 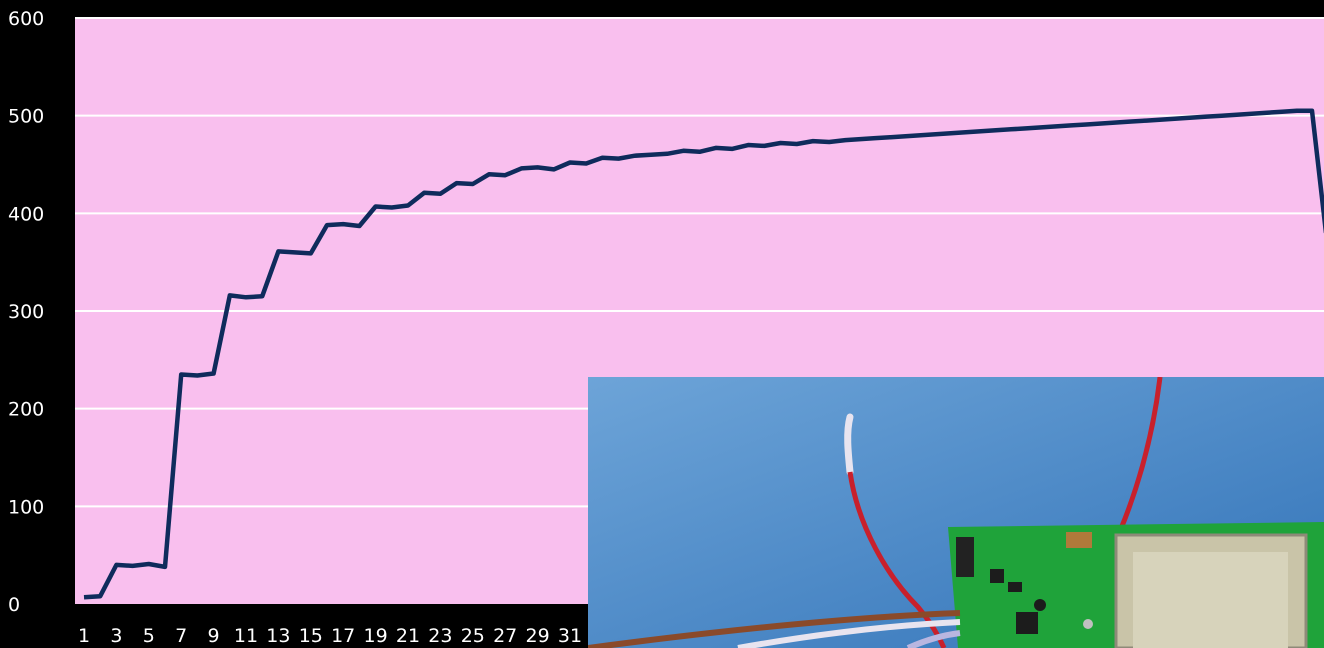 What do you see at coordinates (26, 19) in the screenshot?
I see `y-tick-label: 600` at bounding box center [26, 19].